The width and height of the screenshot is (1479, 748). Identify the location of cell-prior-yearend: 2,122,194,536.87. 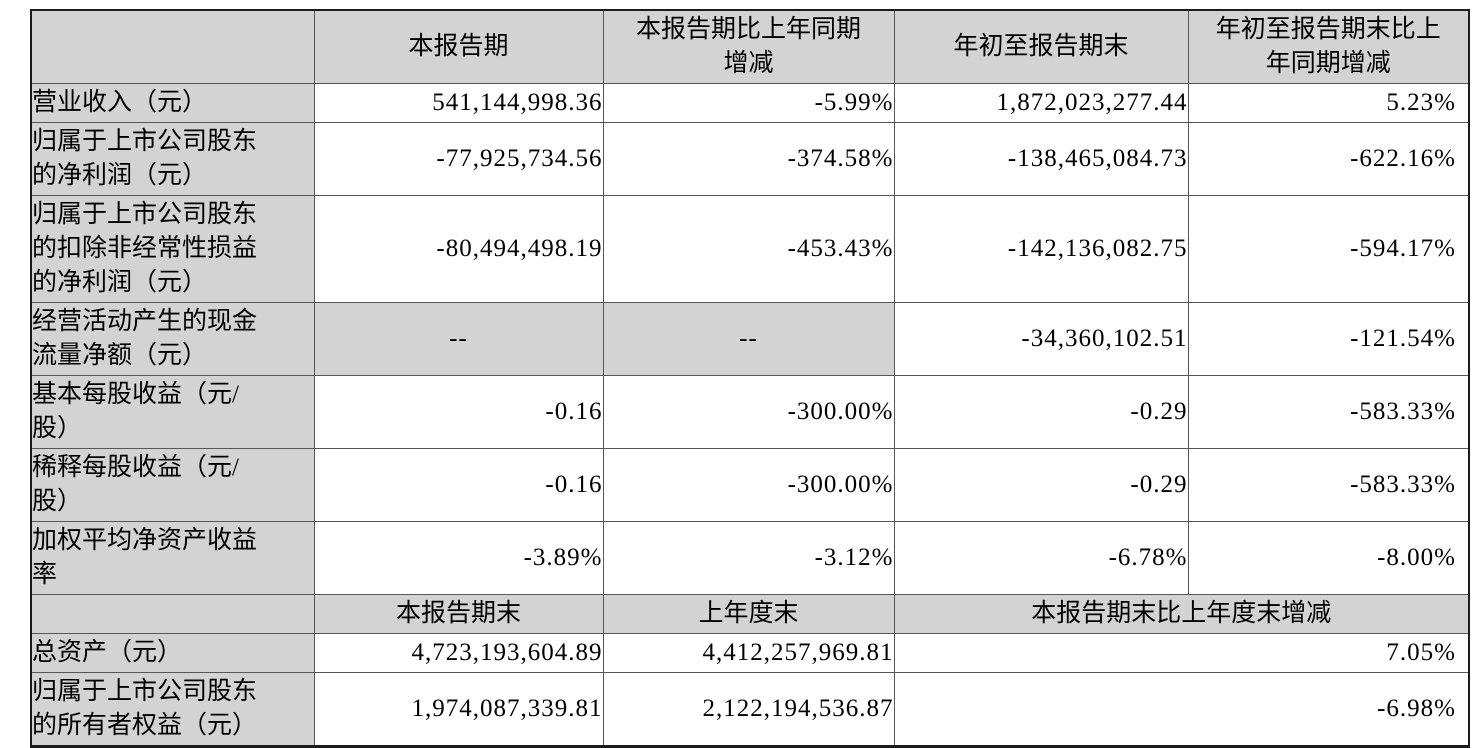
(748, 709).